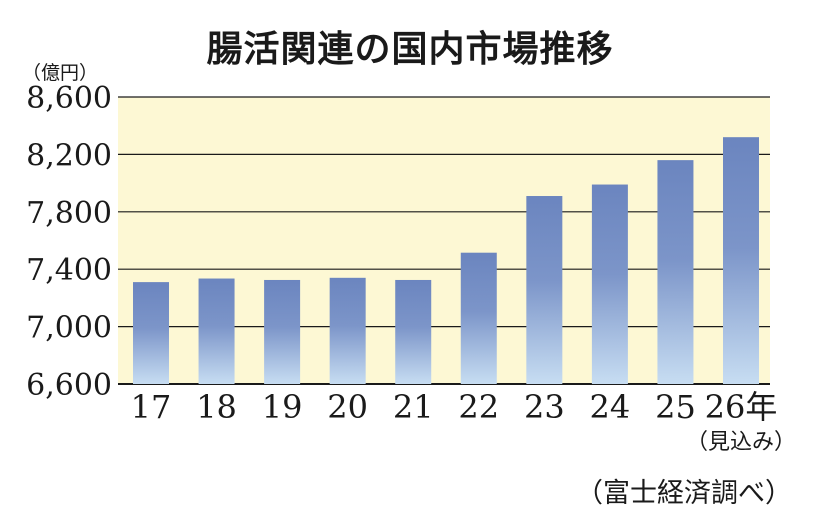 This screenshot has width=820, height=530. I want to click on y-tick-label: 7,800, so click(69, 213).